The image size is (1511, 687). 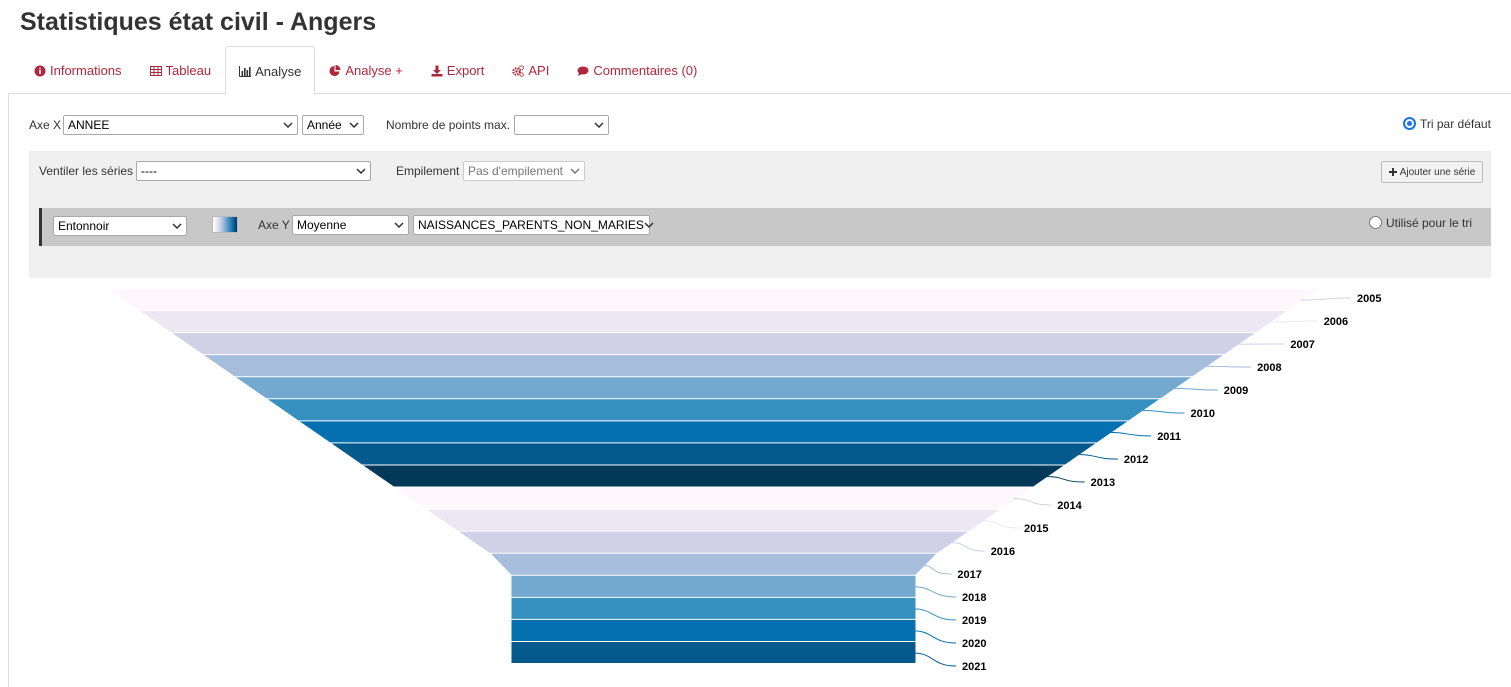 What do you see at coordinates (198, 22) in the screenshot?
I see `page-title: Statistiques état civil - Angers` at bounding box center [198, 22].